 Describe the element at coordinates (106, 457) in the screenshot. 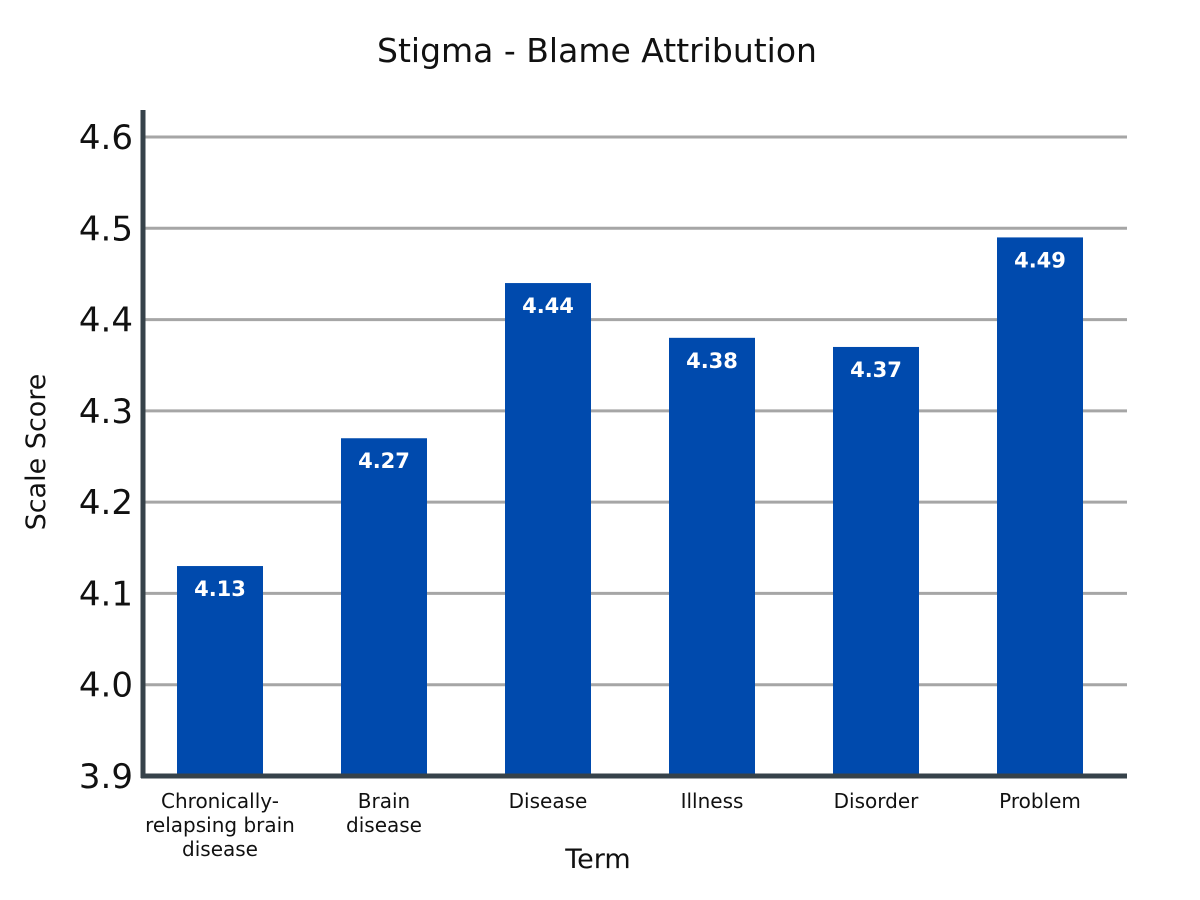

I see `y-axis-ticks: 3.9 4.0 4.1 4.2 4.3 4.4 4.5 4.6` at that location.